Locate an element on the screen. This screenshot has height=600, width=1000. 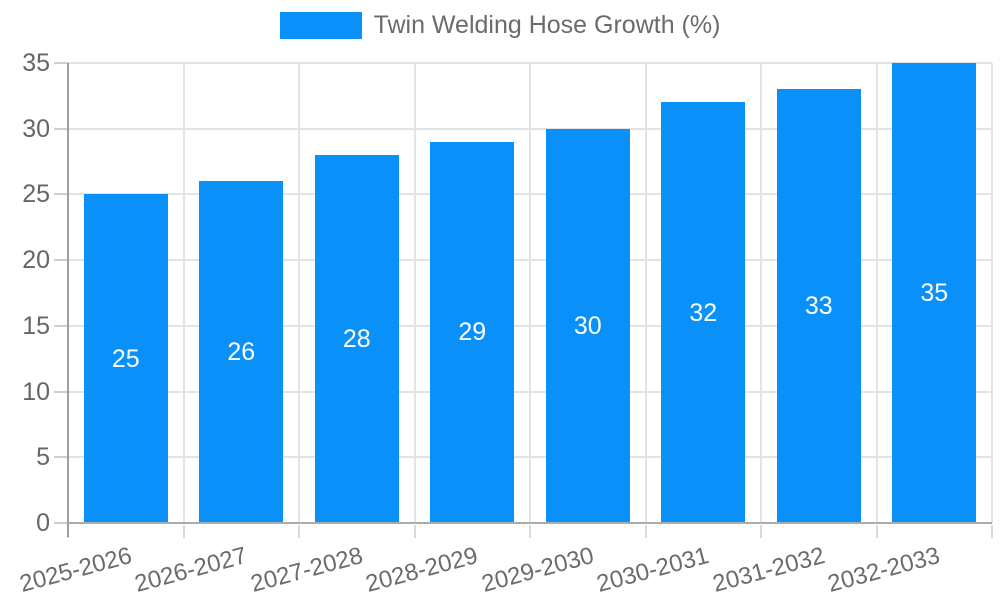
y-axis-line is located at coordinates (68, 300).